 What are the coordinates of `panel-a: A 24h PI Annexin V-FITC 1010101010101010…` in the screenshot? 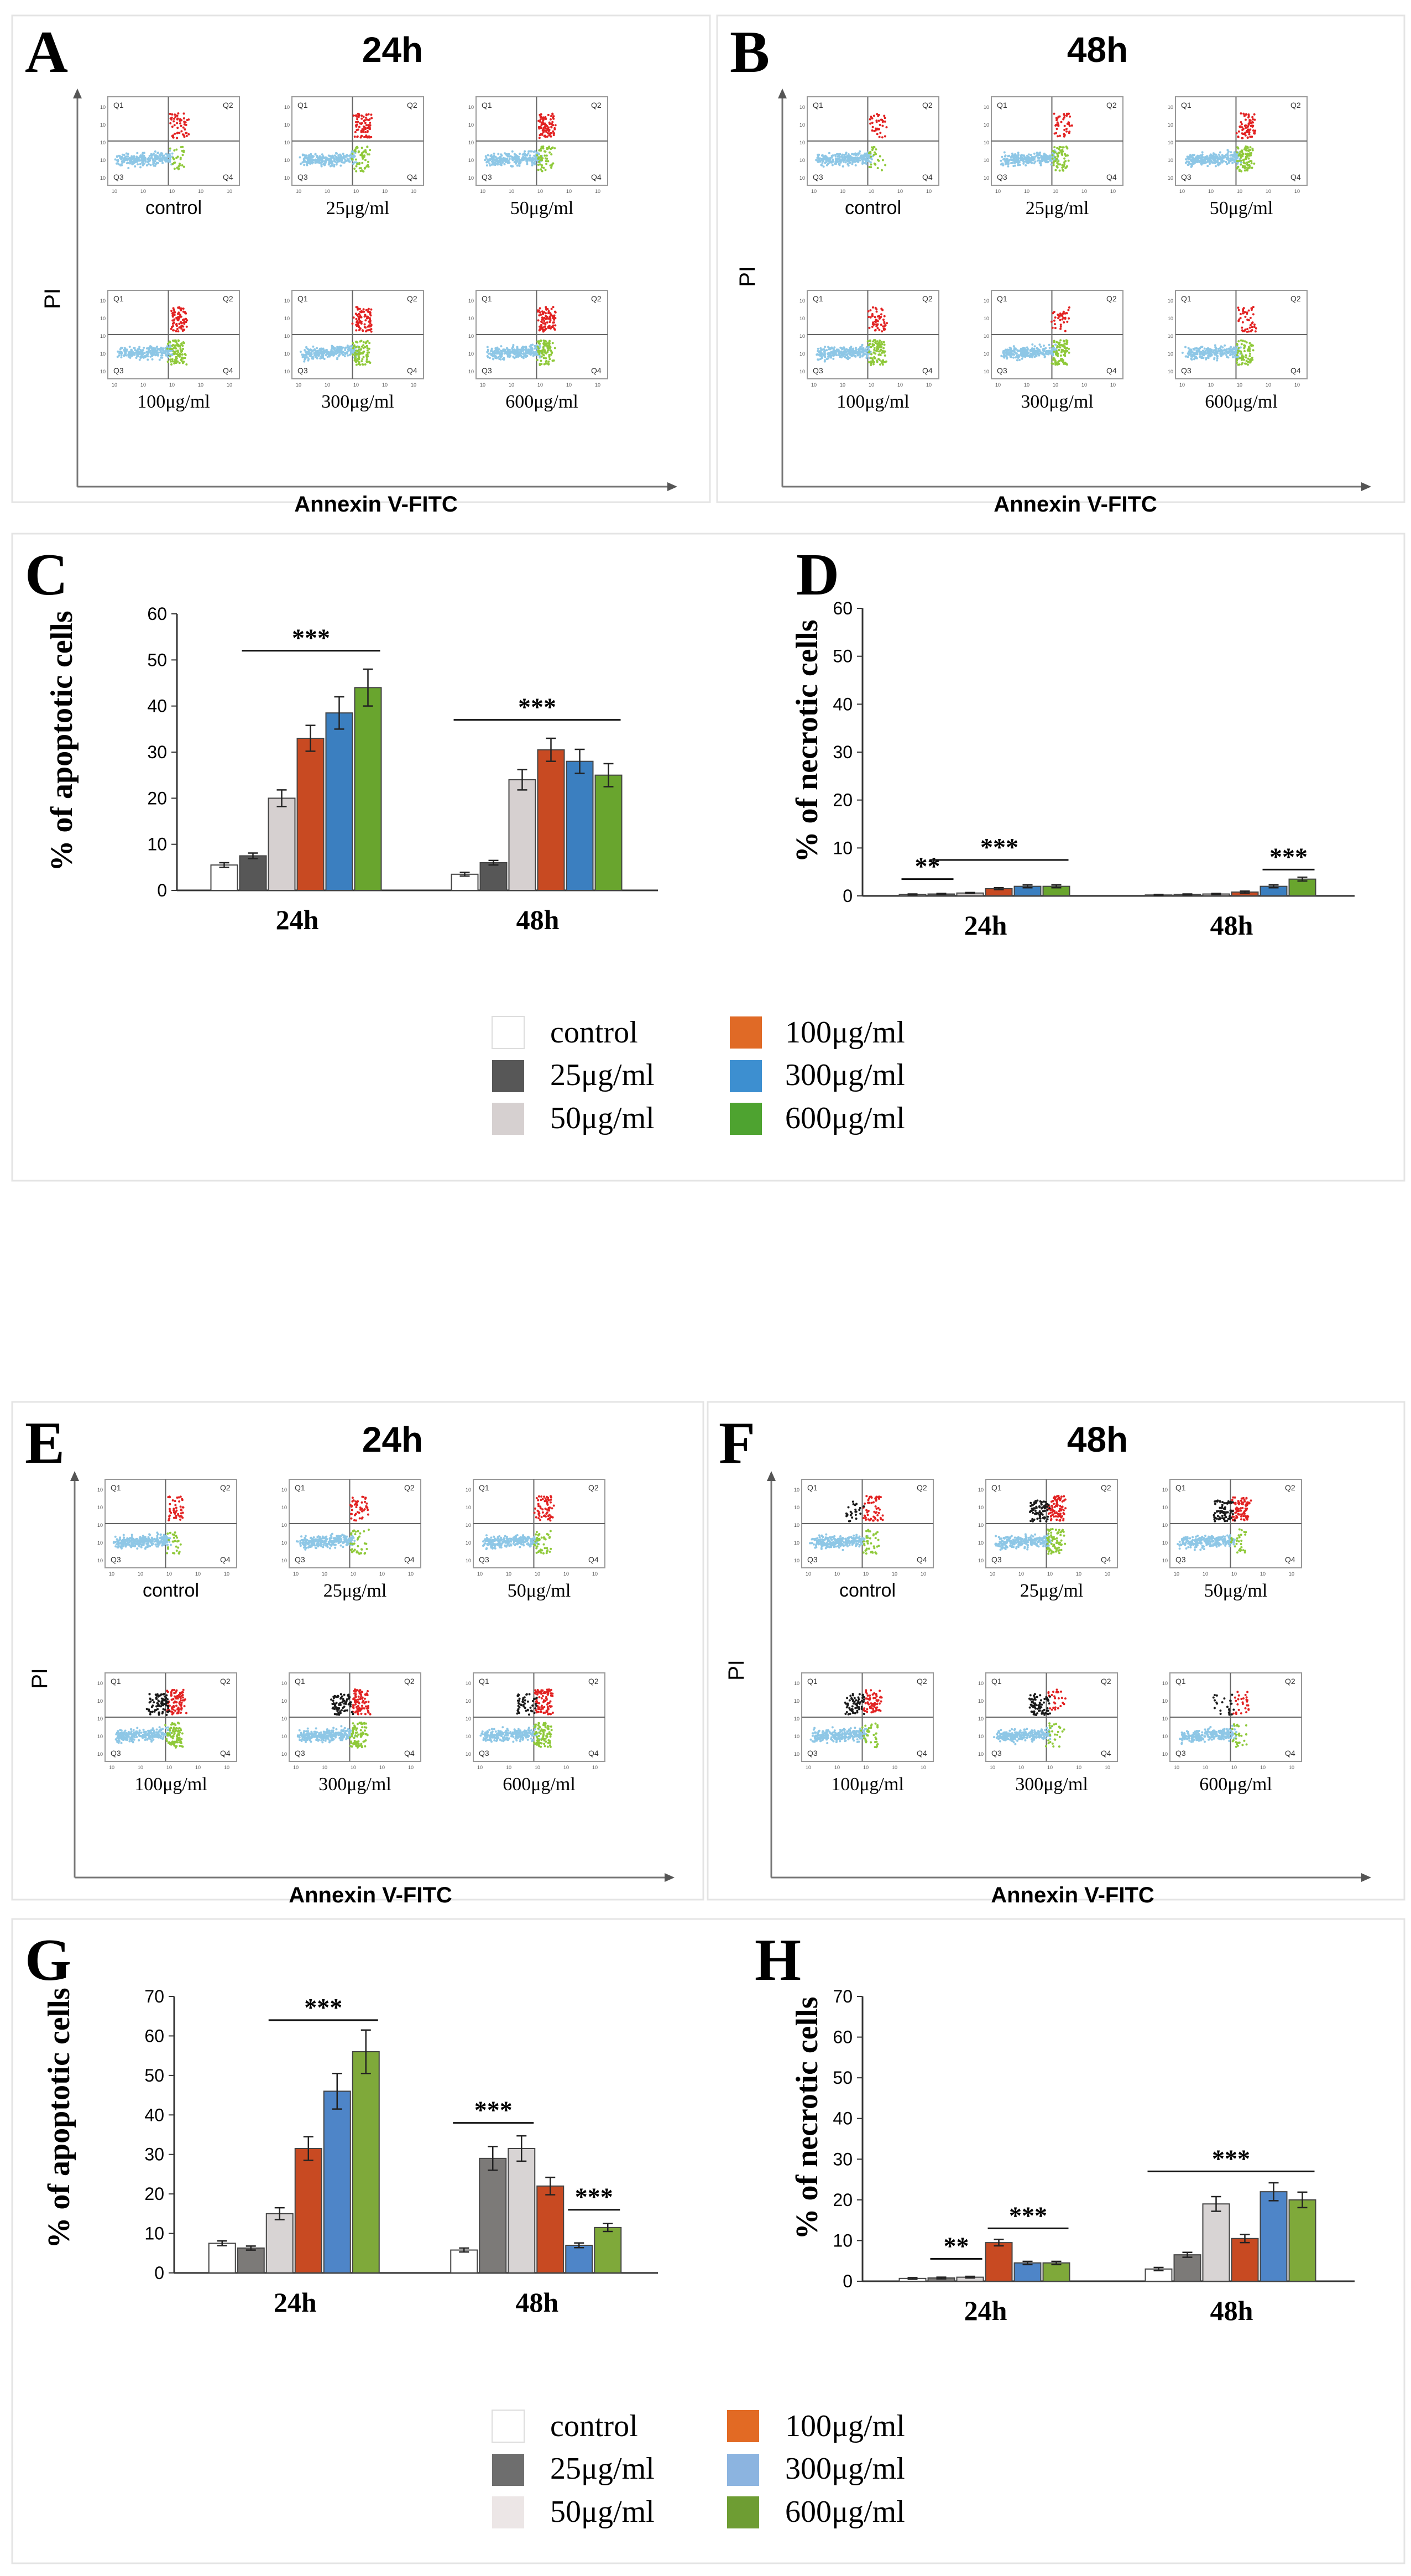 It's located at (361, 266).